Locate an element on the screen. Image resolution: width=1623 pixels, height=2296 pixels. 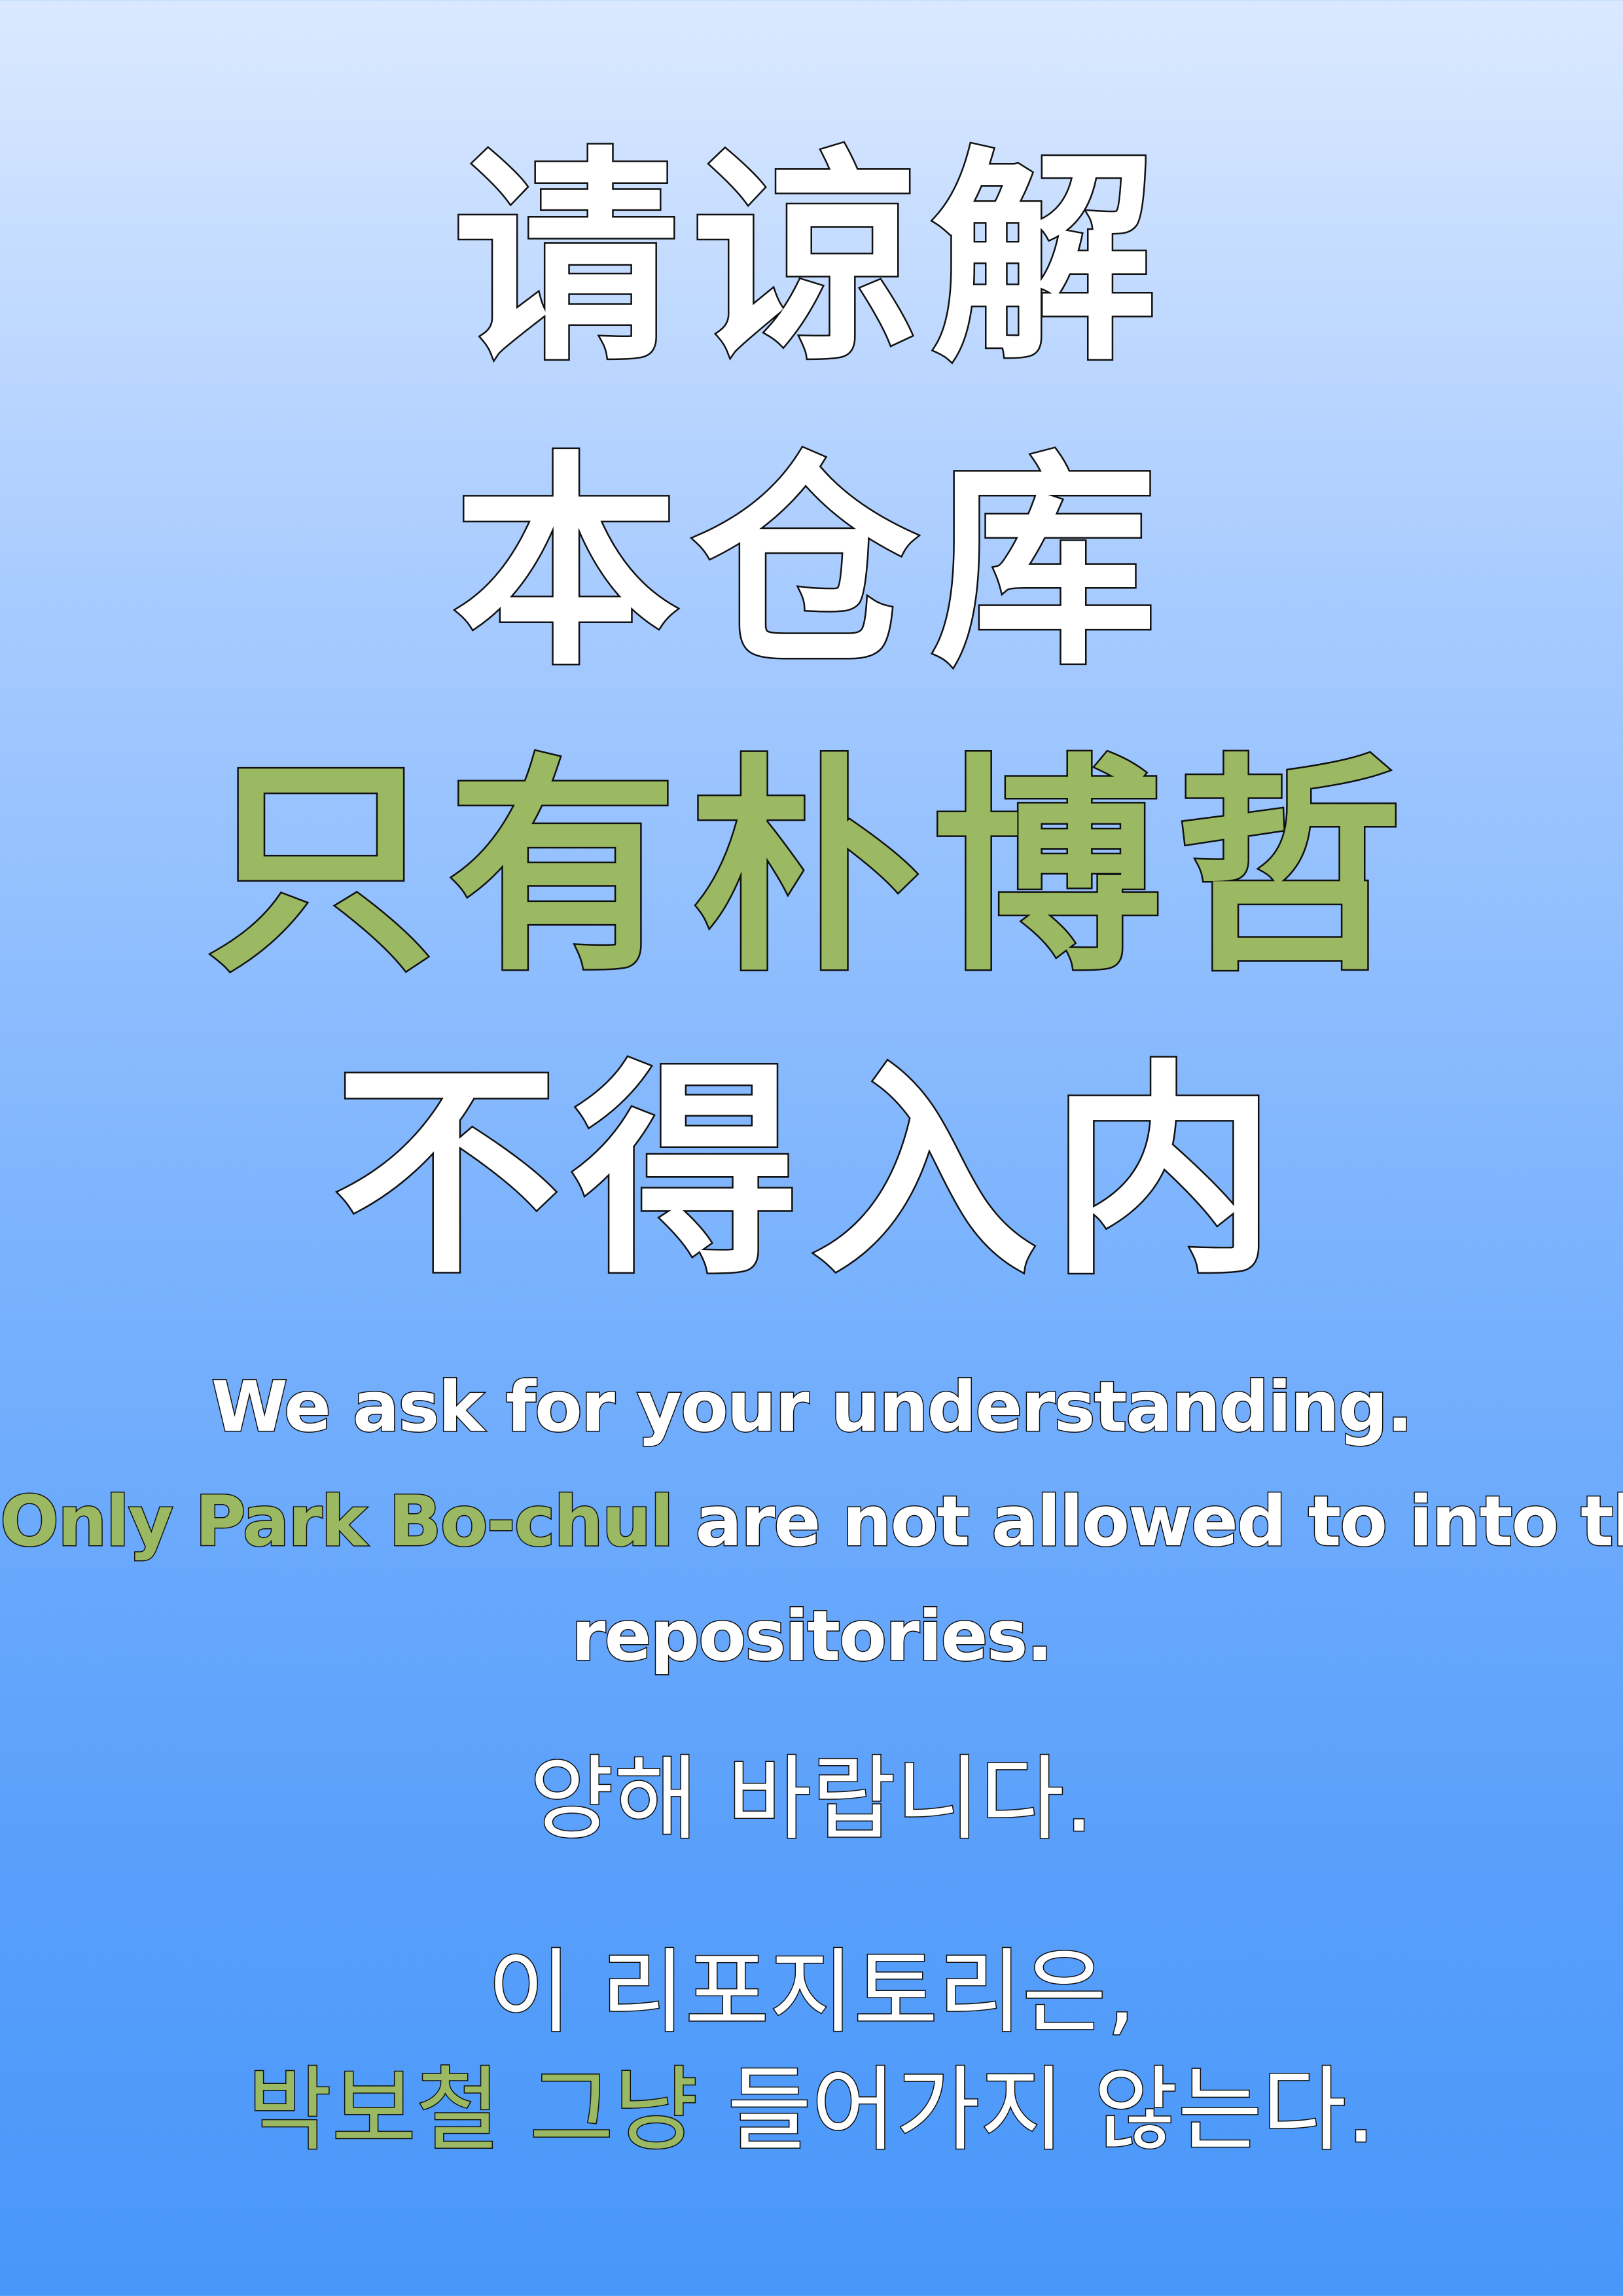
korean-line-3-rest: 들어가지 않는다. is located at coordinates (1037, 2110).